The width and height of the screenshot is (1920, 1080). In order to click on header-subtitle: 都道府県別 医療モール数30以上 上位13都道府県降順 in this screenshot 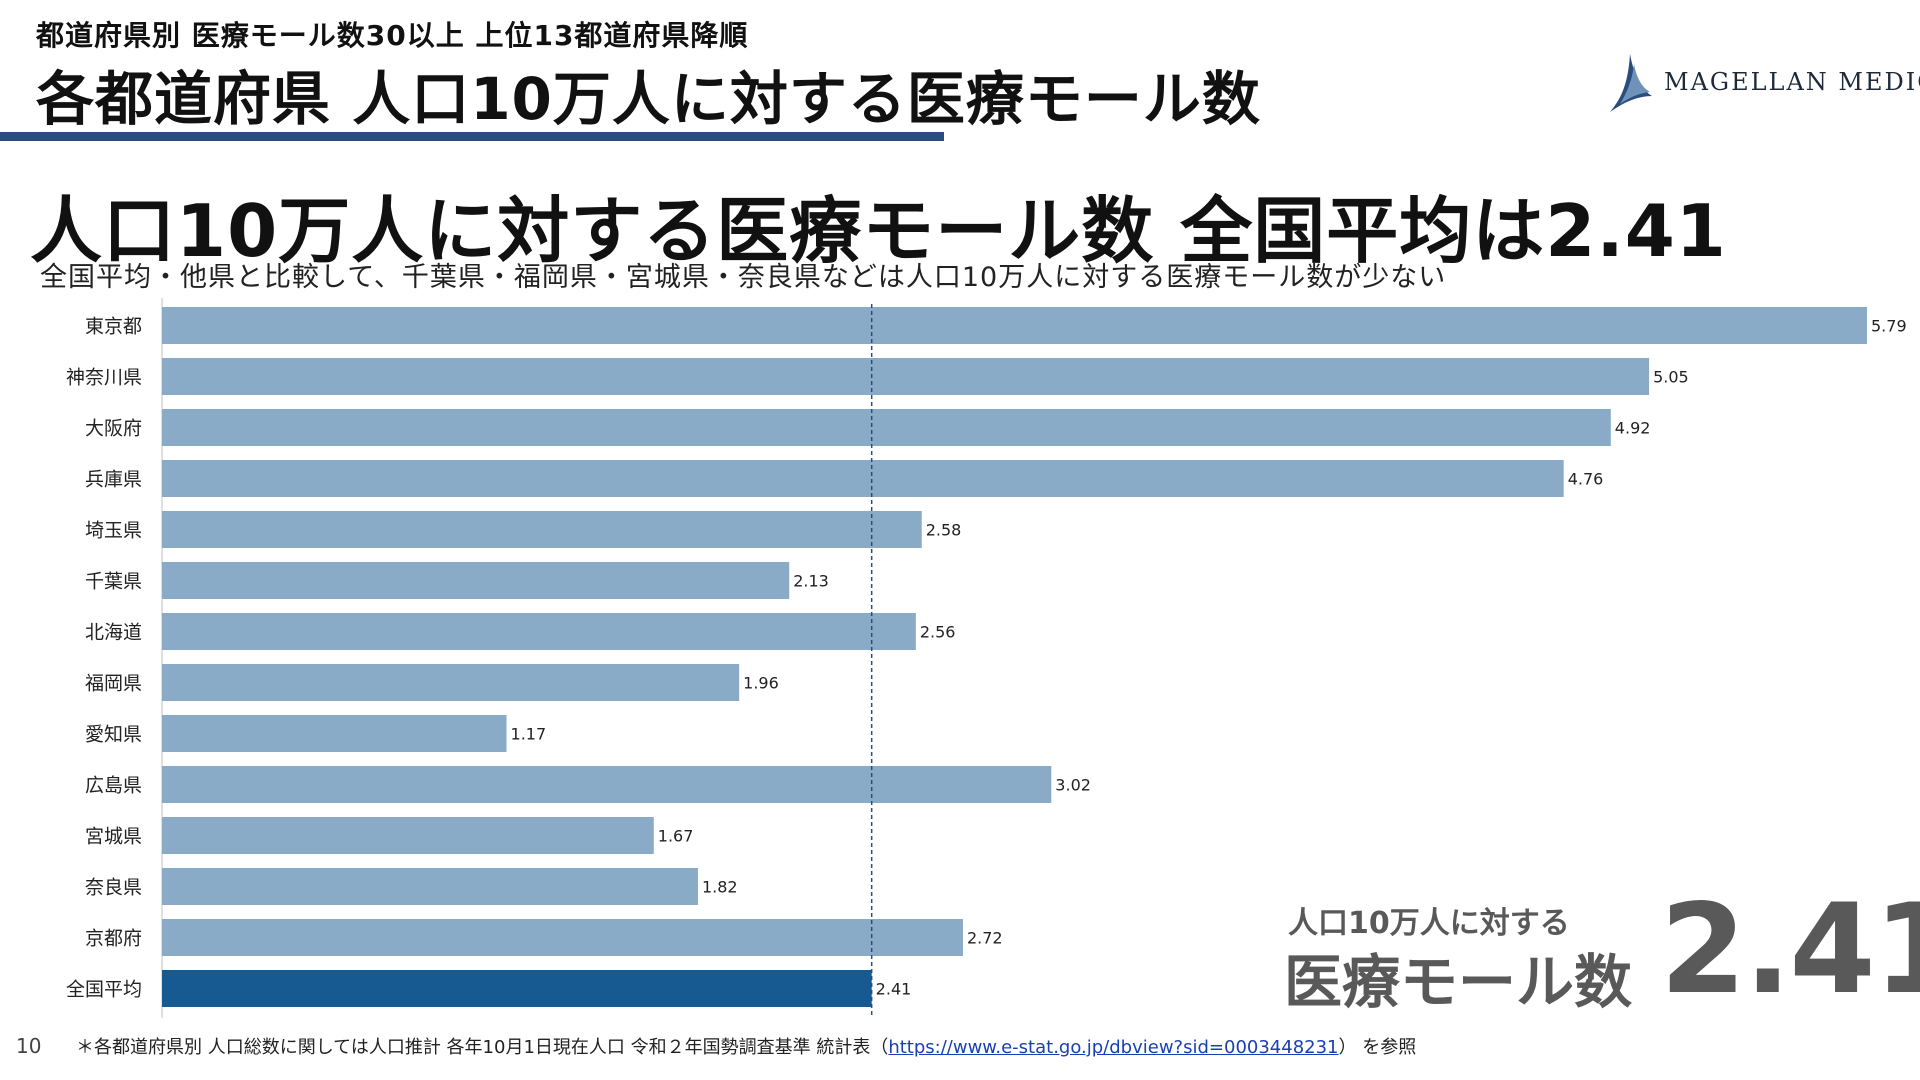, I will do `click(392, 35)`.